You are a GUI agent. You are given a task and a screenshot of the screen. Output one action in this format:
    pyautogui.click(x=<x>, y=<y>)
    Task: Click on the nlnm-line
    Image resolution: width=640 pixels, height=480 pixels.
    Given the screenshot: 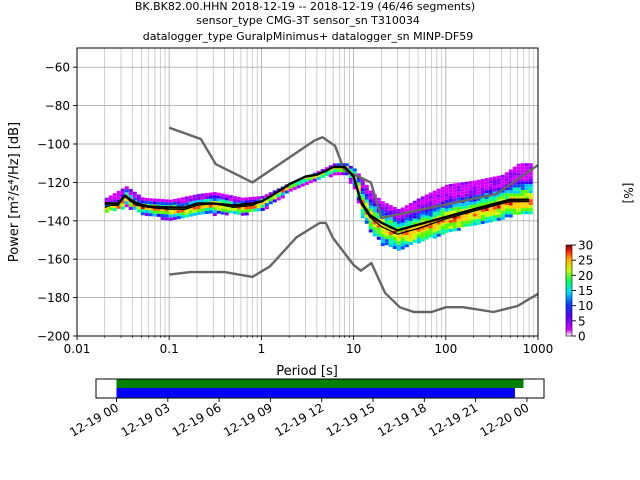 What is the action you would take?
    pyautogui.click(x=353, y=267)
    